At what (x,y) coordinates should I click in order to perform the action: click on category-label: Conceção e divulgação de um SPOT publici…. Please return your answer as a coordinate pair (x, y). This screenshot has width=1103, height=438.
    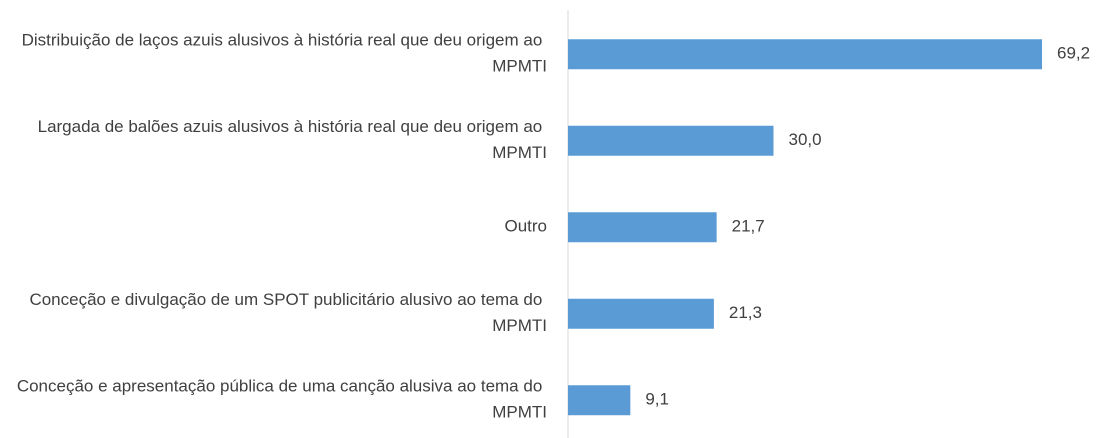
    Looking at the image, I should click on (288, 312).